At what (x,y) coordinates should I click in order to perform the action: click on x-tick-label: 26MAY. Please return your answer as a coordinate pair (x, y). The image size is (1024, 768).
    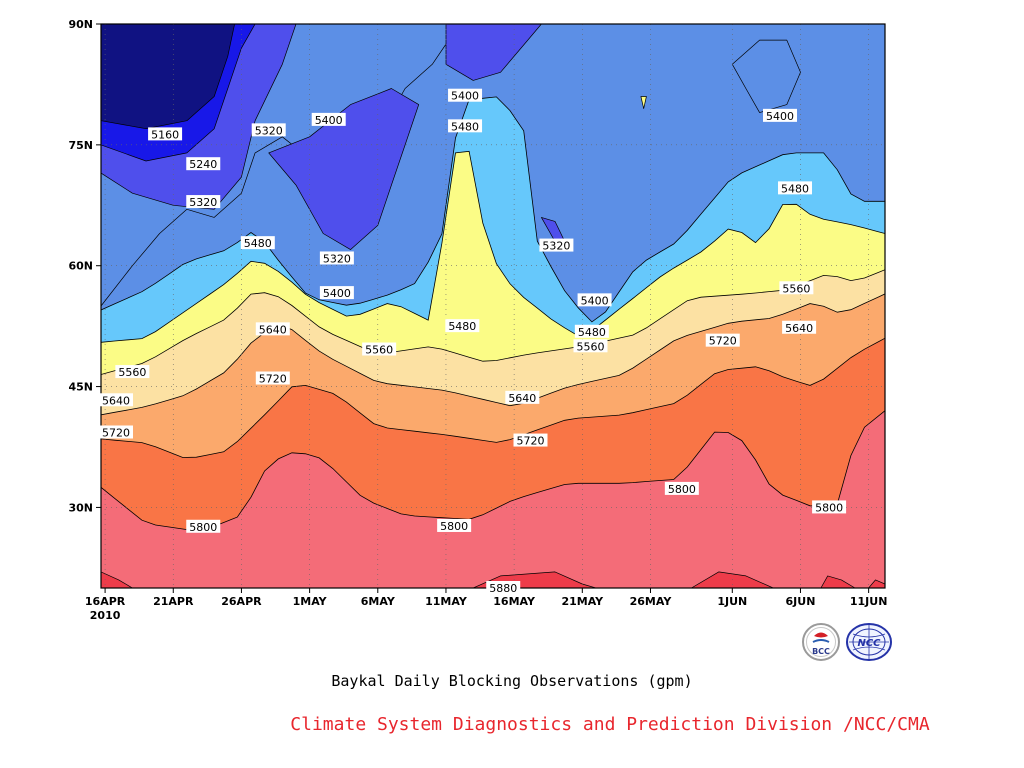
    Looking at the image, I should click on (651, 601).